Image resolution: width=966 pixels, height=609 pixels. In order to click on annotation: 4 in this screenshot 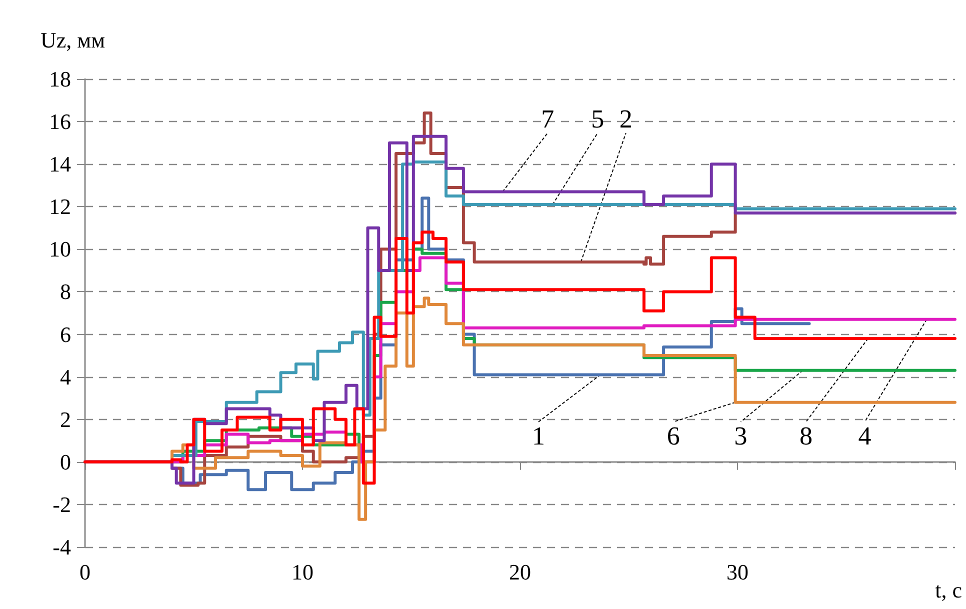, I will do `click(865, 435)`.